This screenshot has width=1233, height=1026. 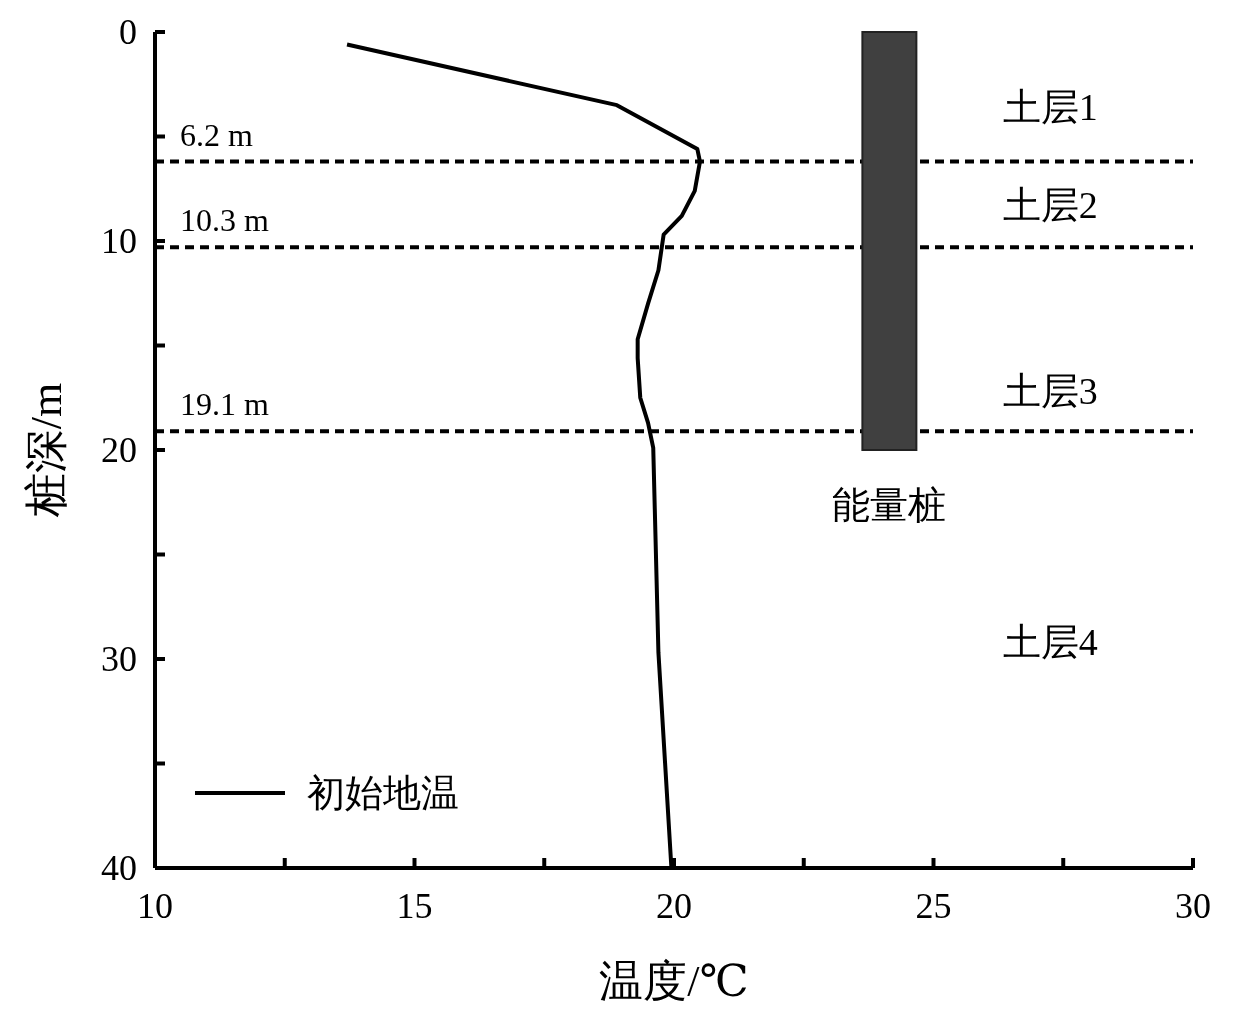 What do you see at coordinates (216, 134) in the screenshot?
I see `ref-line-label: 6.2 m` at bounding box center [216, 134].